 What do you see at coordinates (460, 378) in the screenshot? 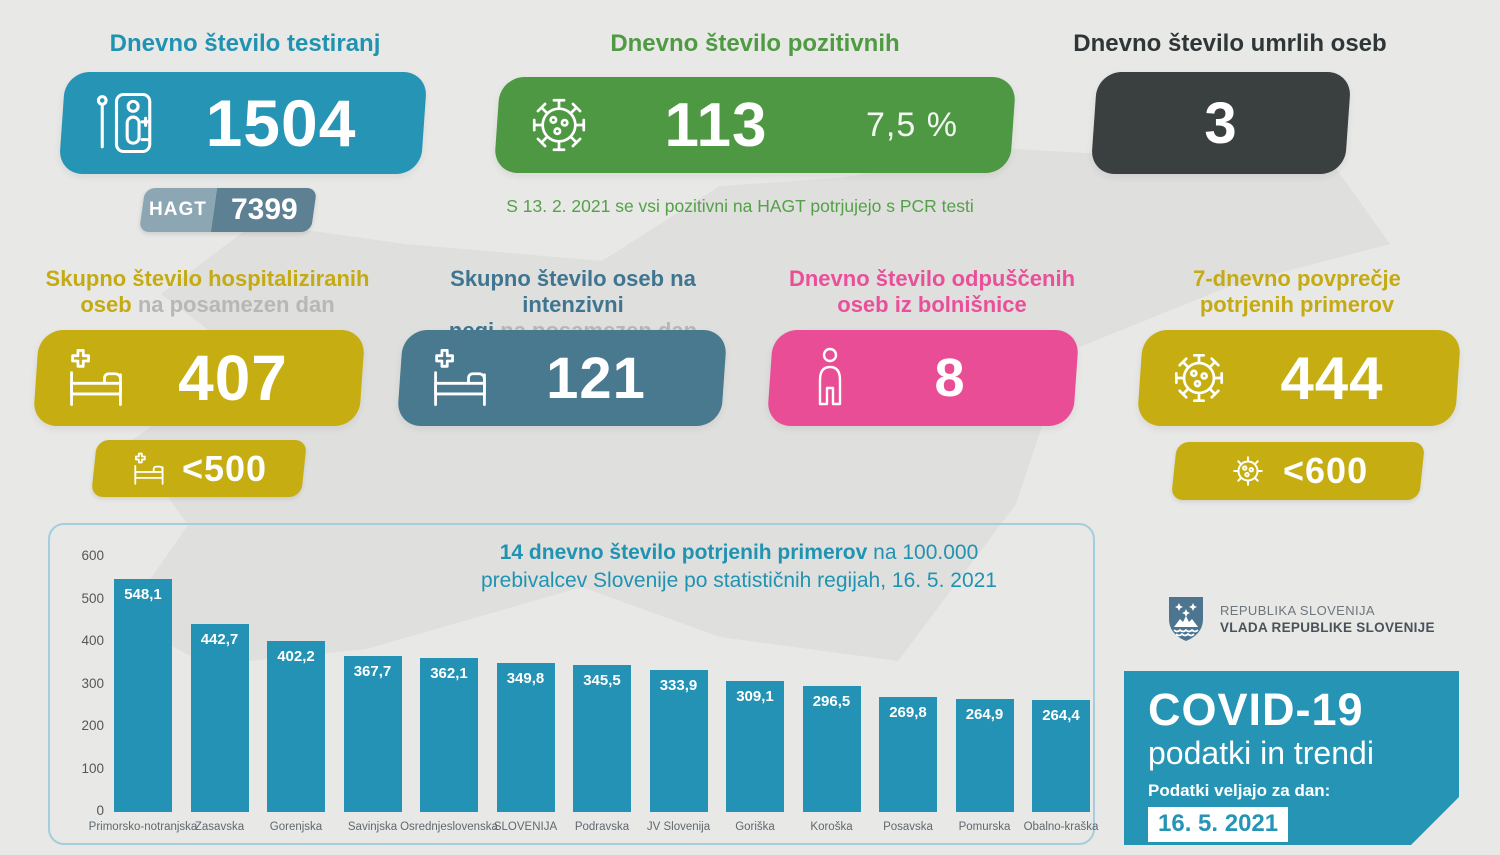
I see `icu-bed-icon` at bounding box center [460, 378].